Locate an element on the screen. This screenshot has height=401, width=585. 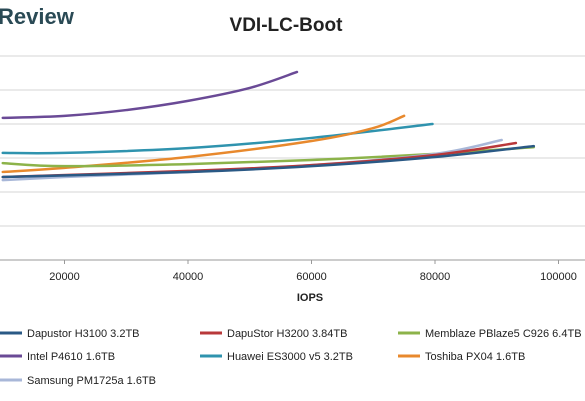
x-tick-label: 100000 is located at coordinates (558, 277).